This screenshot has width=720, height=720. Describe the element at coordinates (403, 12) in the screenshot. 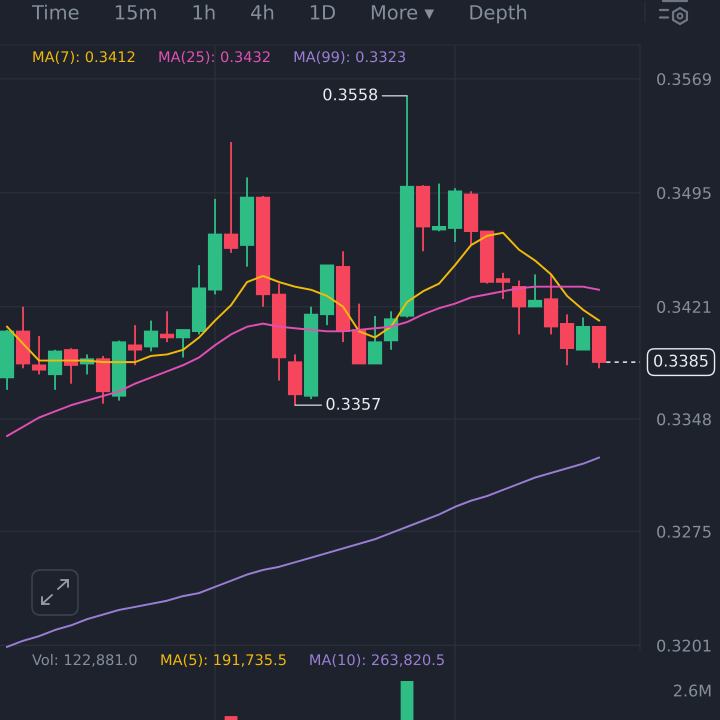

I see `text: More ▾` at that location.